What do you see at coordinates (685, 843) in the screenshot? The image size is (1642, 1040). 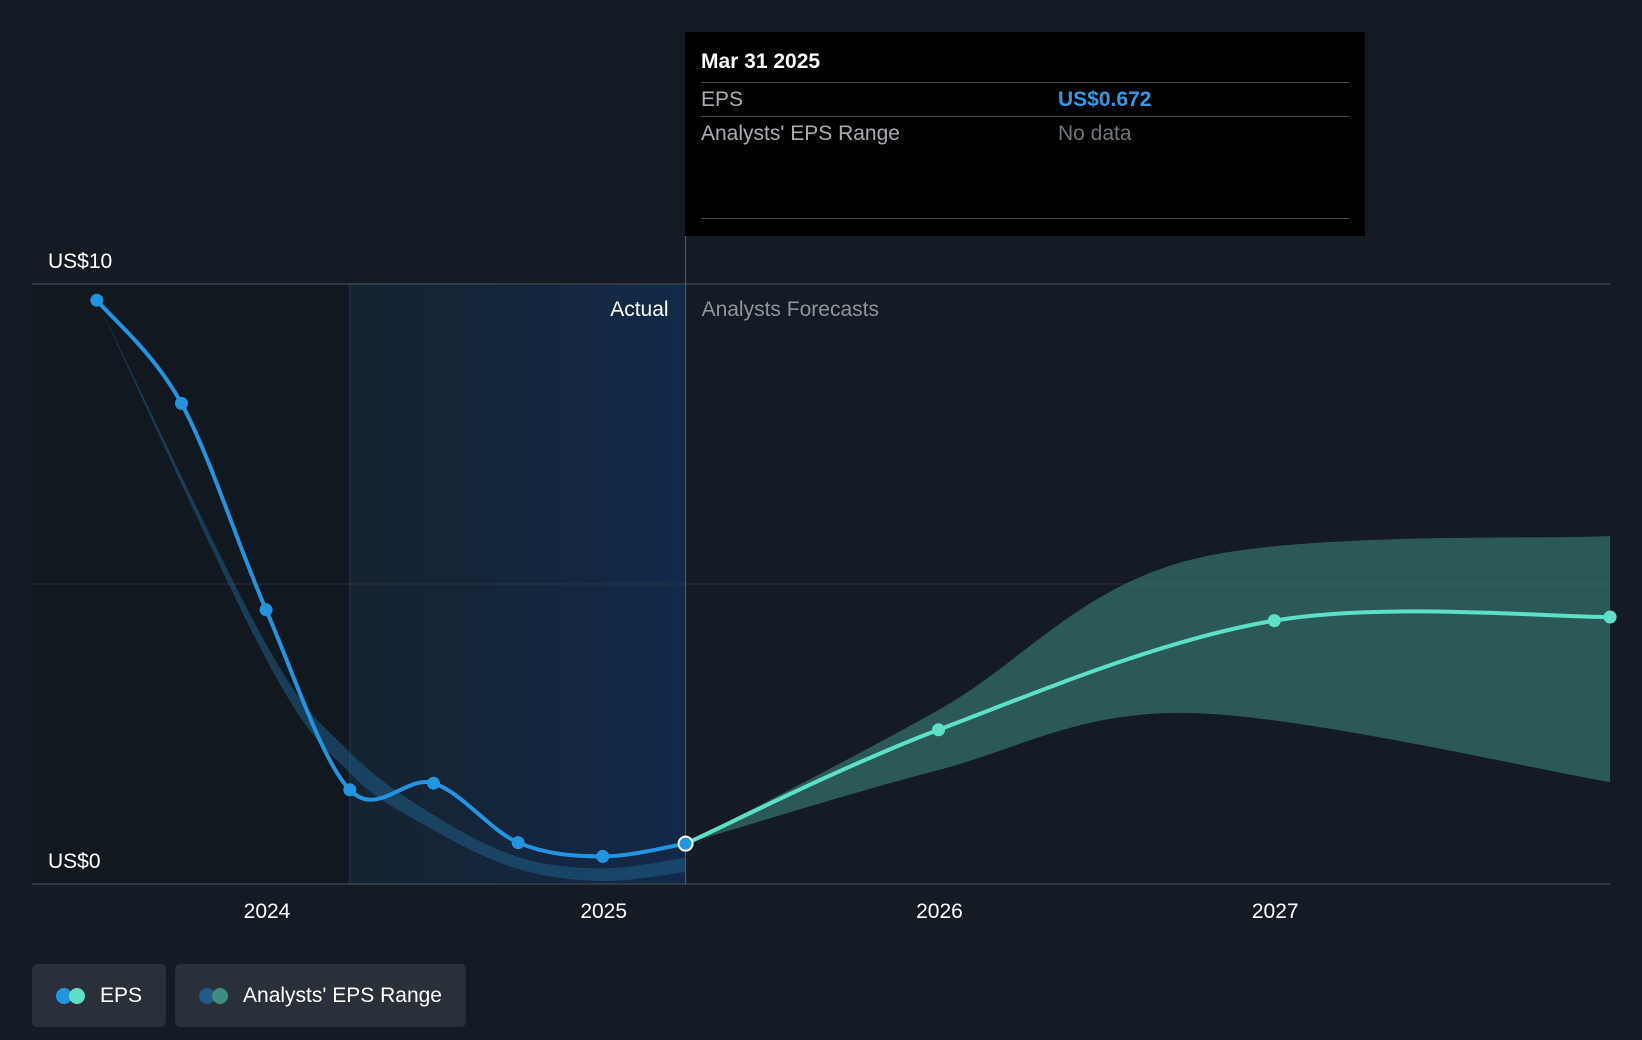 I see `eps-point-selected` at bounding box center [685, 843].